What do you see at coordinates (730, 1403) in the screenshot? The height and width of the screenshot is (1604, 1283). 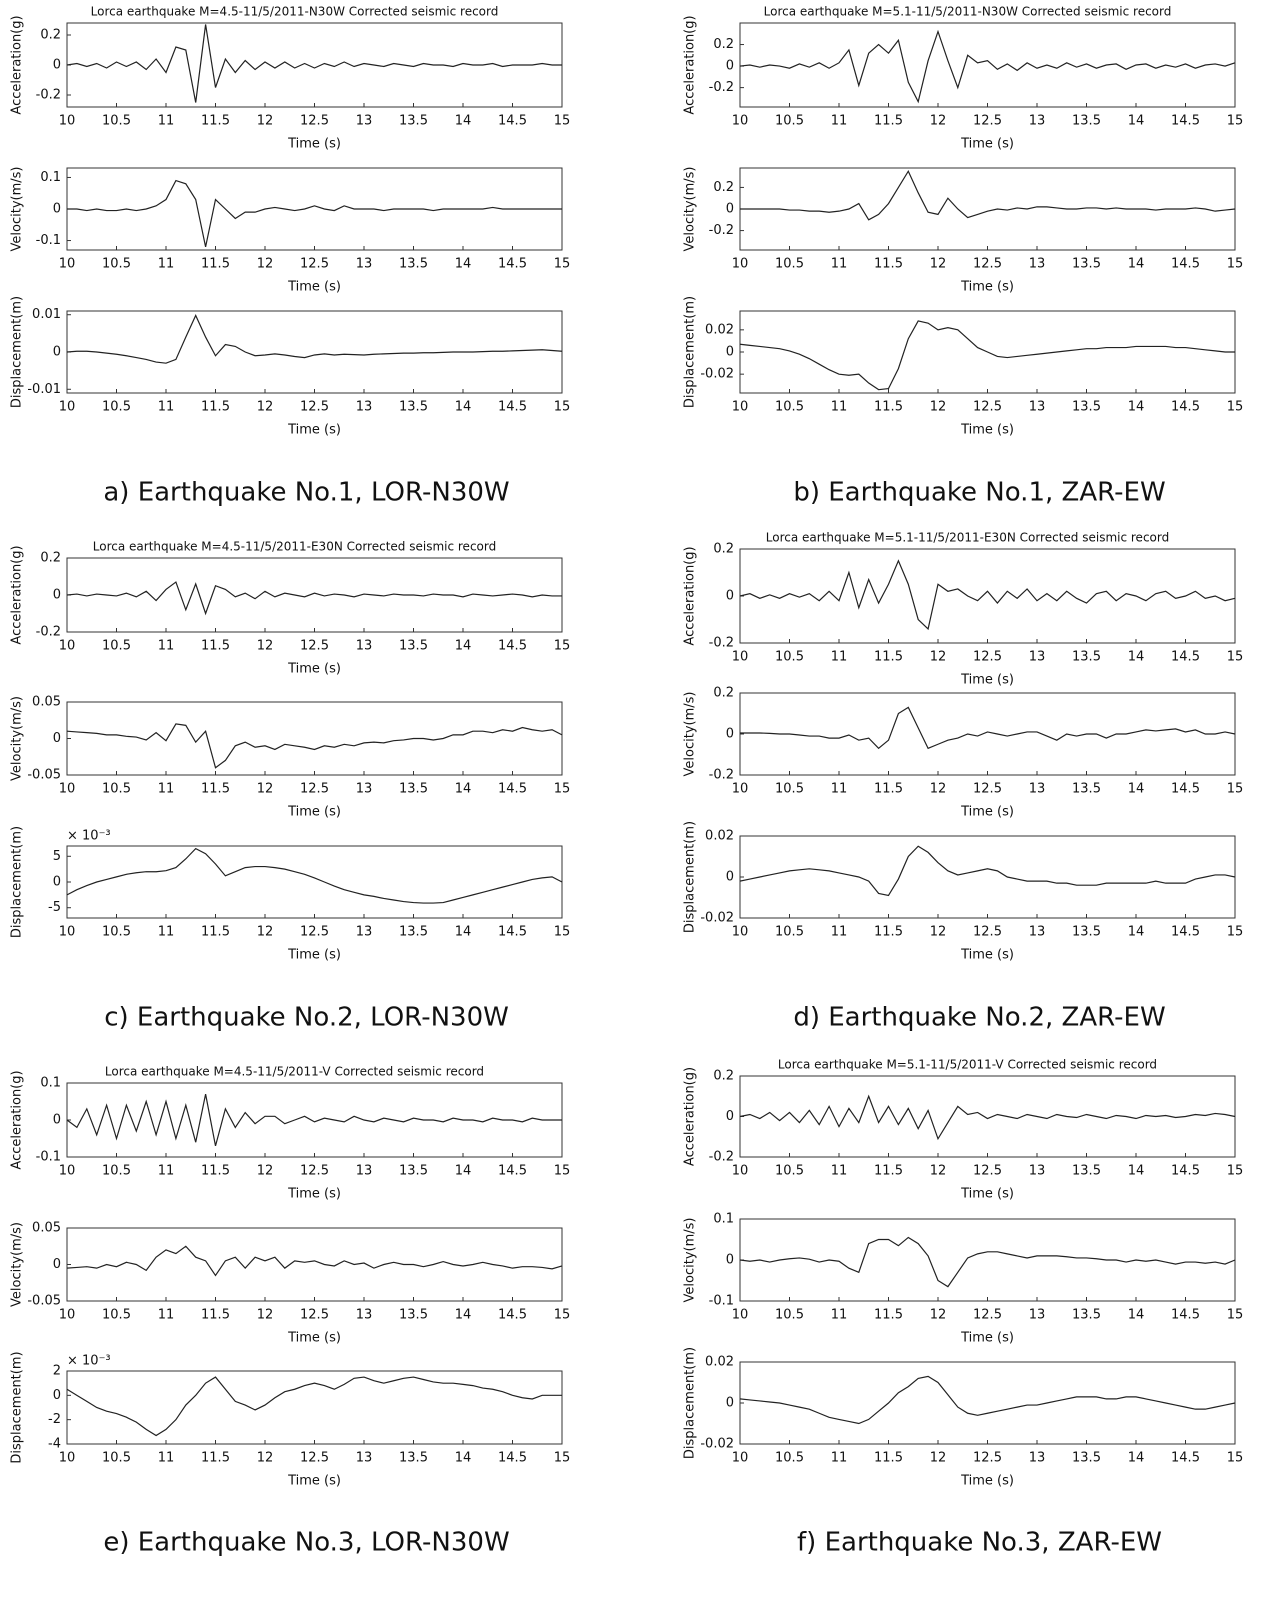 I see `y-tick-label: 0` at bounding box center [730, 1403].